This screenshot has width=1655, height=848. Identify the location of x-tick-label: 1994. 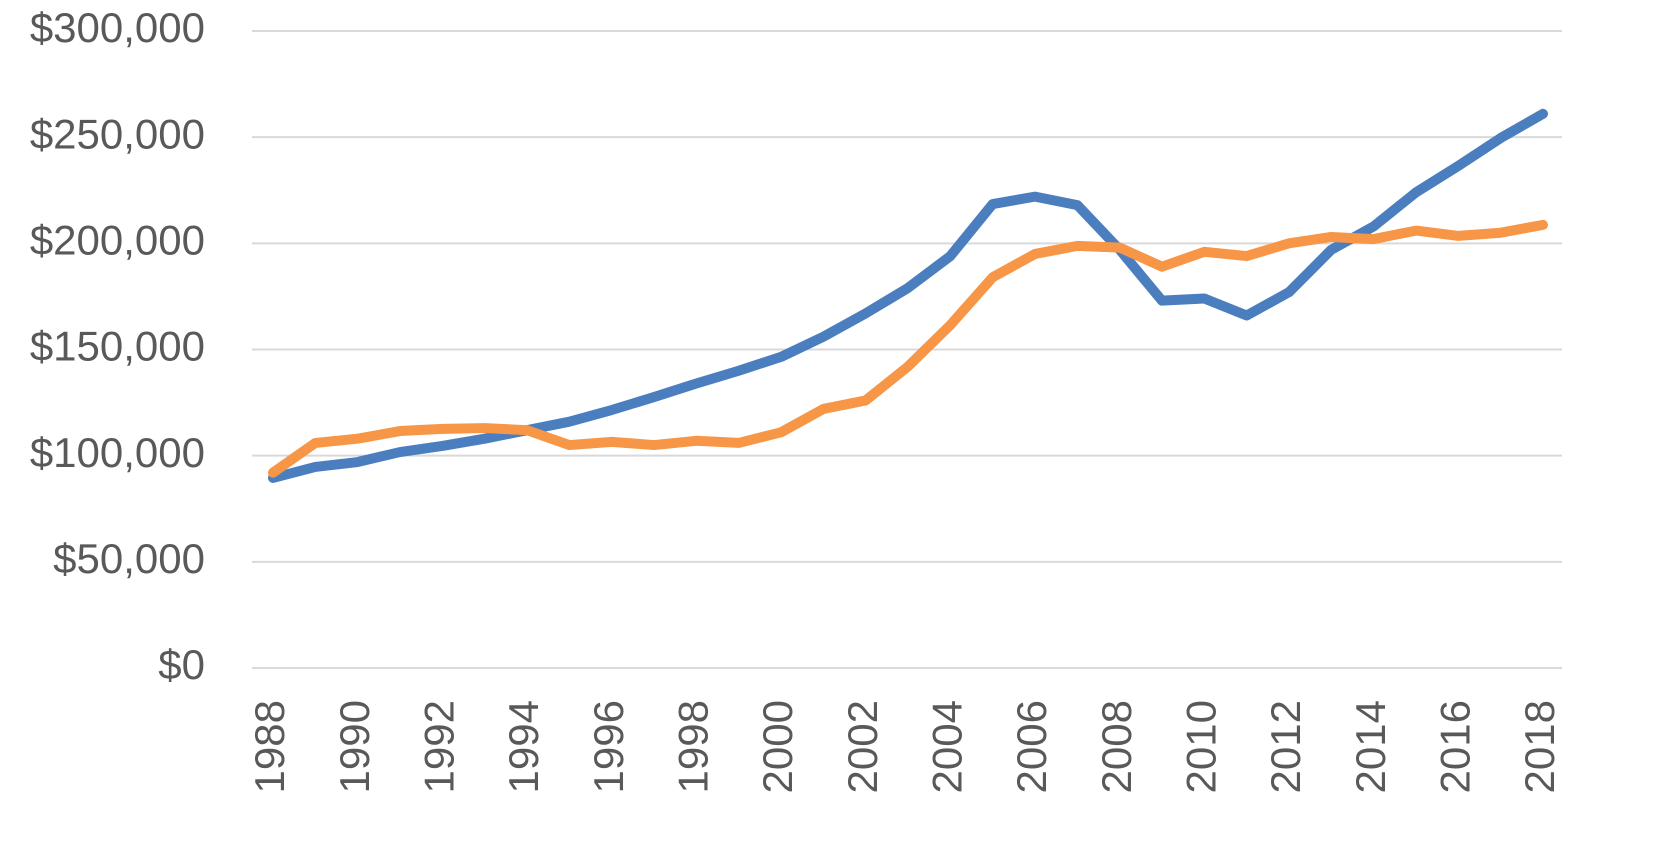
(523, 746).